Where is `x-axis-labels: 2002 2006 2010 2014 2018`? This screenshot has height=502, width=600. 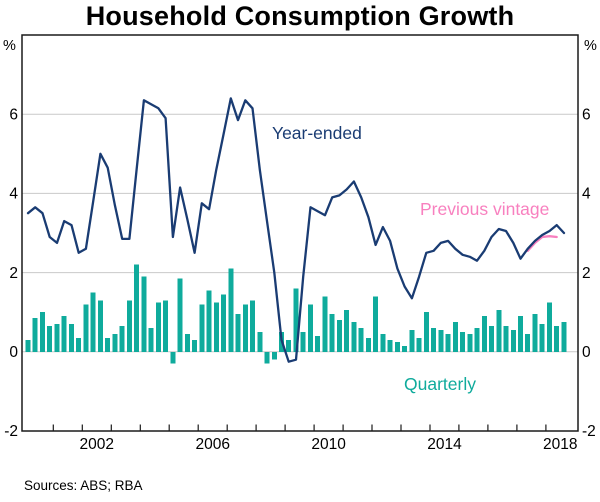
x-axis-labels: 2002 2006 2010 2014 2018 is located at coordinates (329, 444).